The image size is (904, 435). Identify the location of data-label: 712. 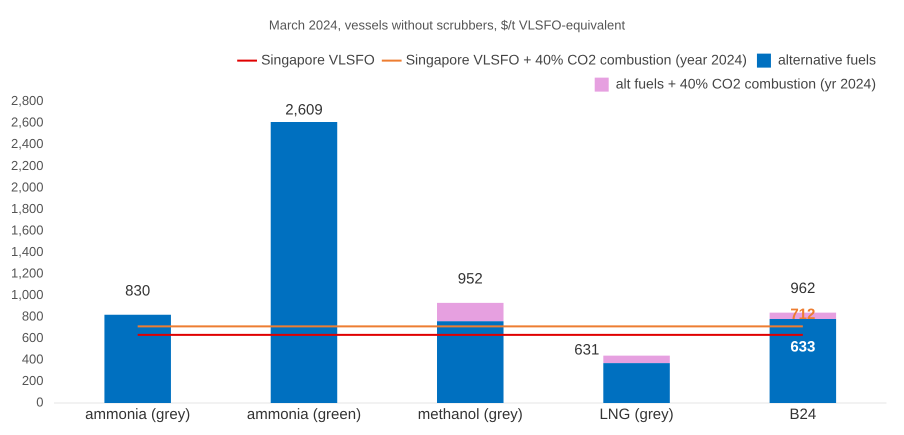
(803, 314).